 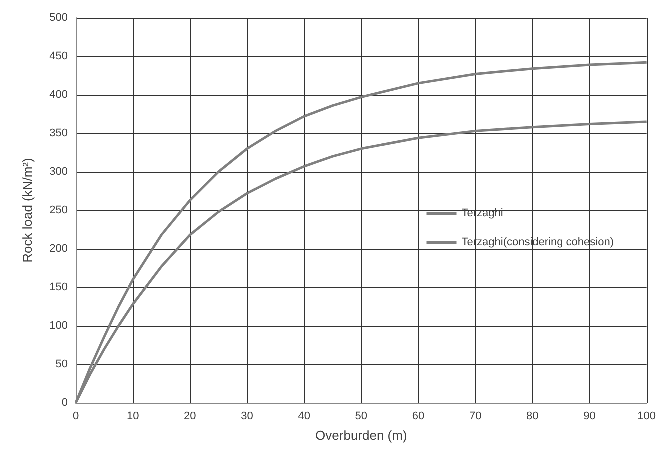 I want to click on y-tick-label: 350, so click(x=59, y=134).